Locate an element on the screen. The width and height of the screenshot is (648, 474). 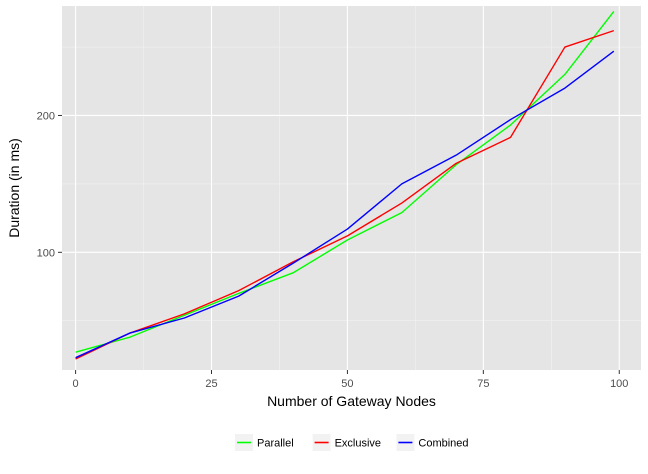
legend-label: Exclusive is located at coordinates (358, 444).